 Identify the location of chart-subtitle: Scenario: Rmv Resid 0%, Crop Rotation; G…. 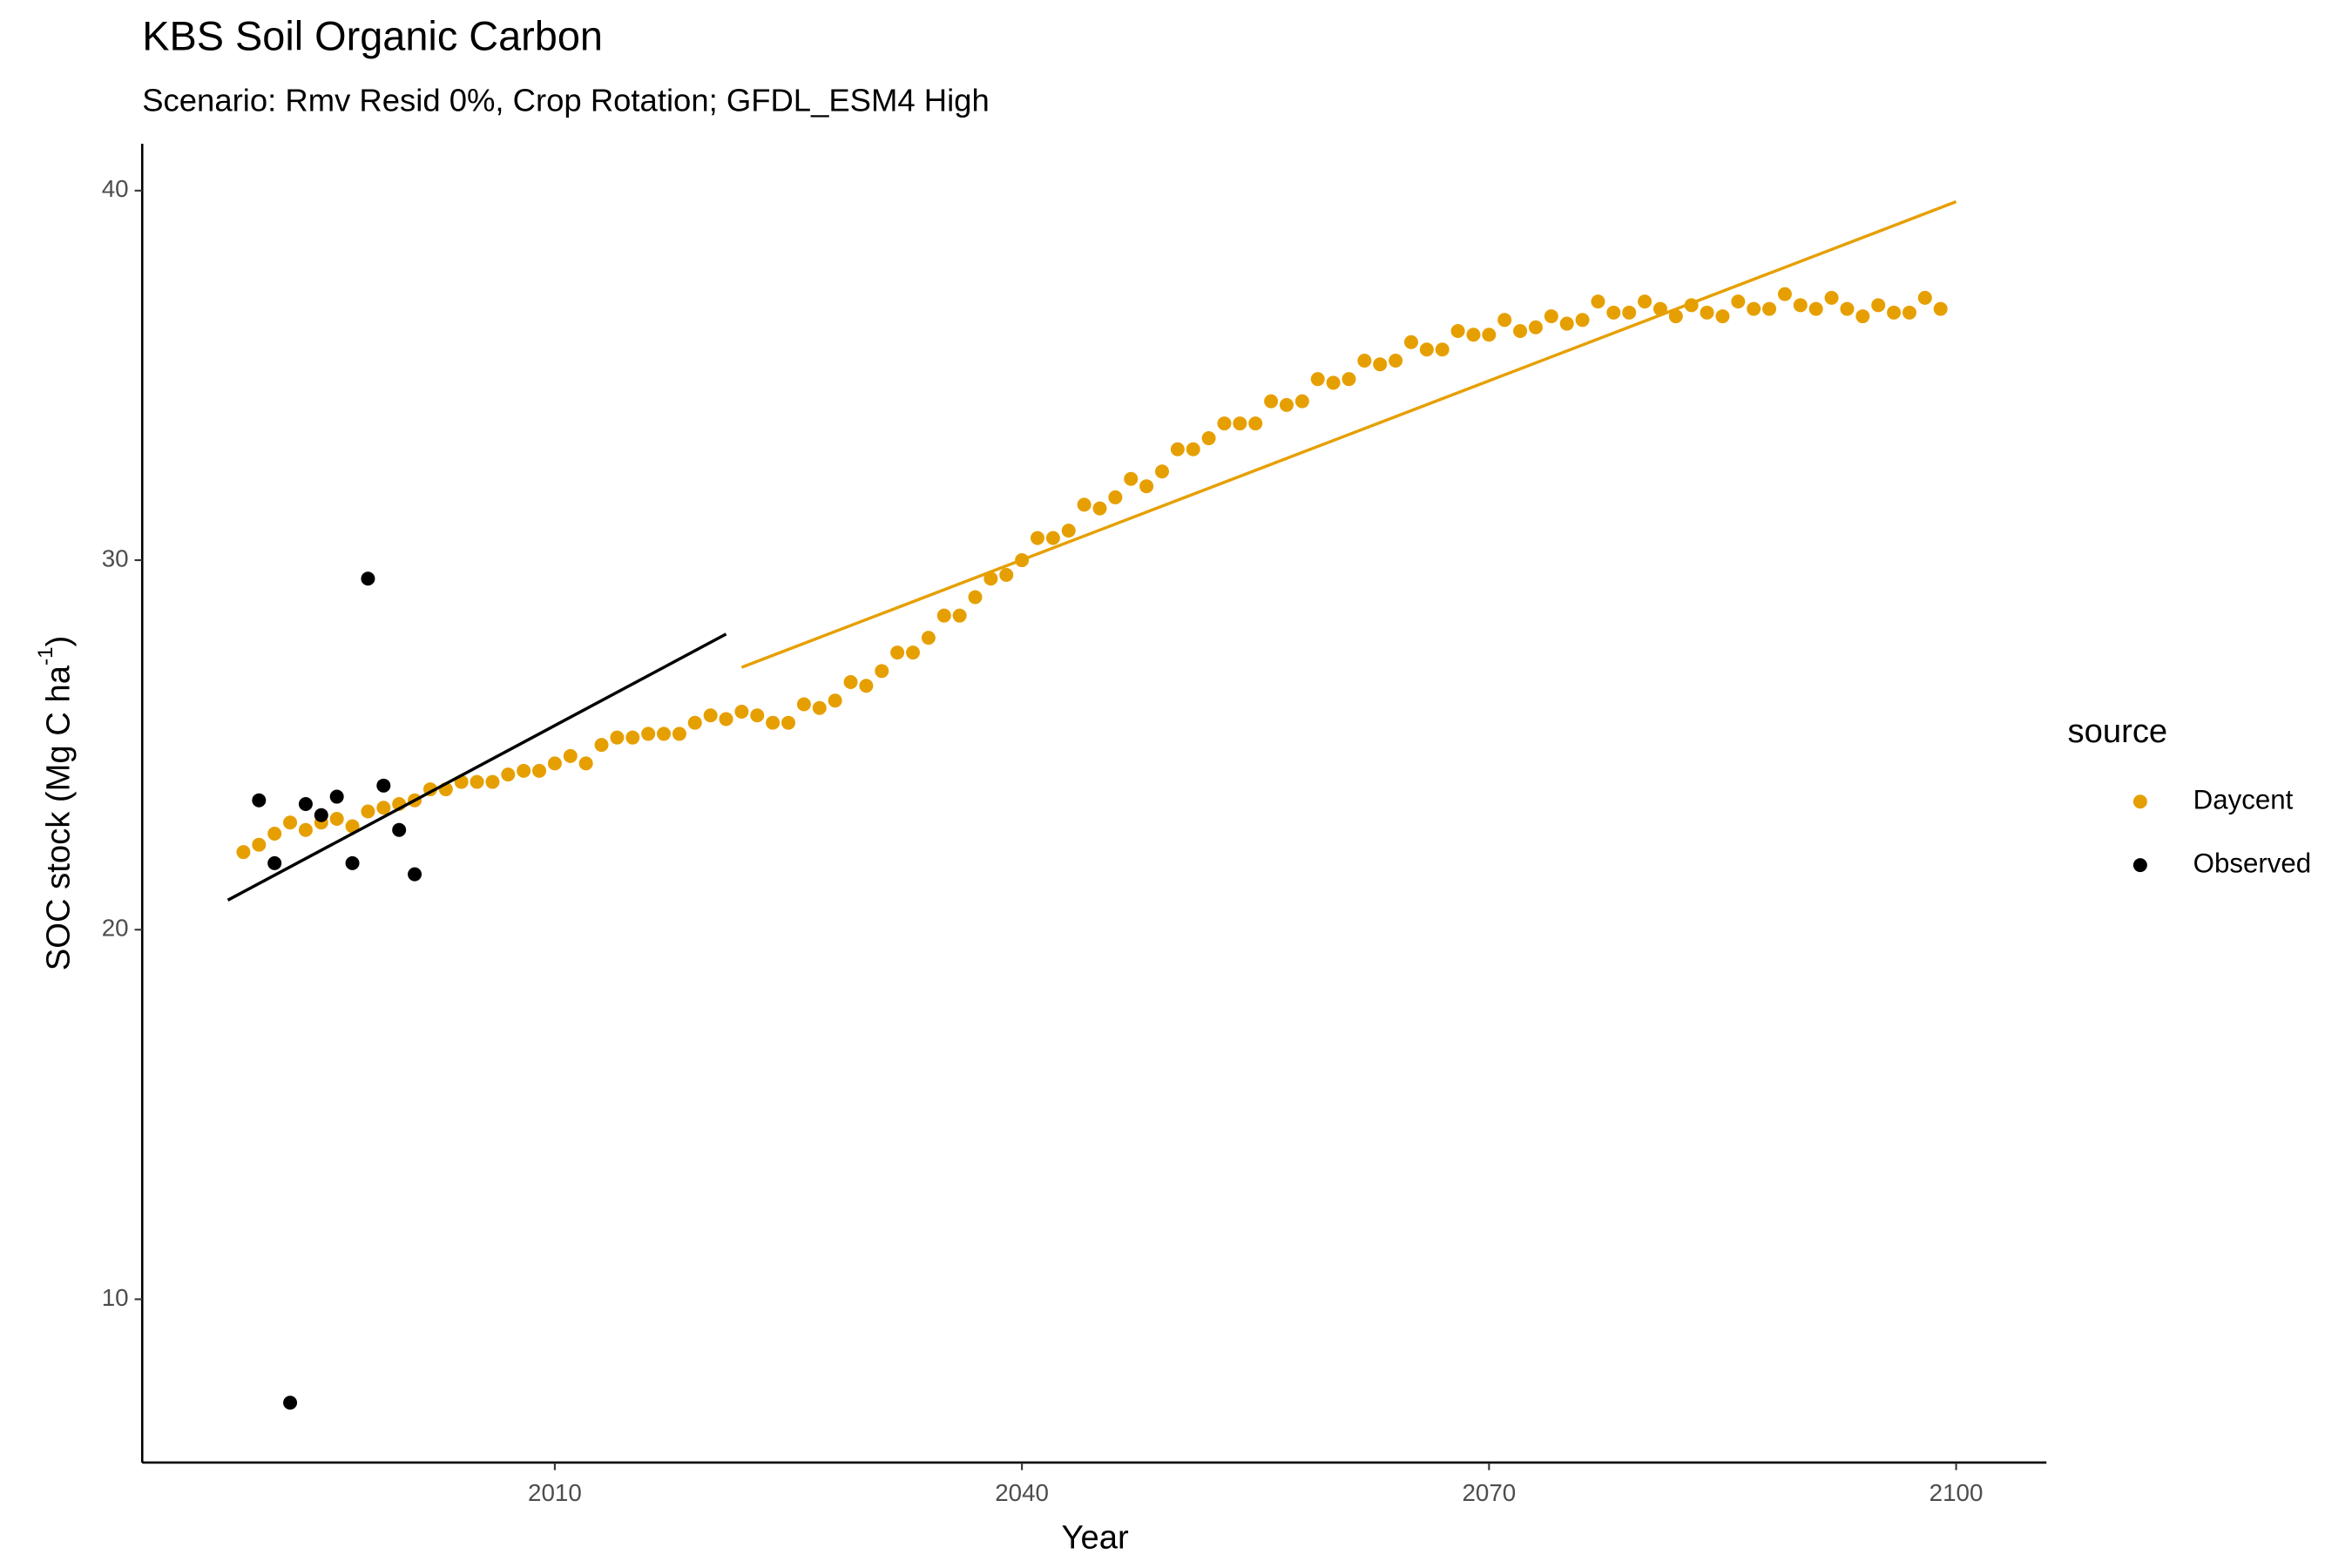
(565, 101).